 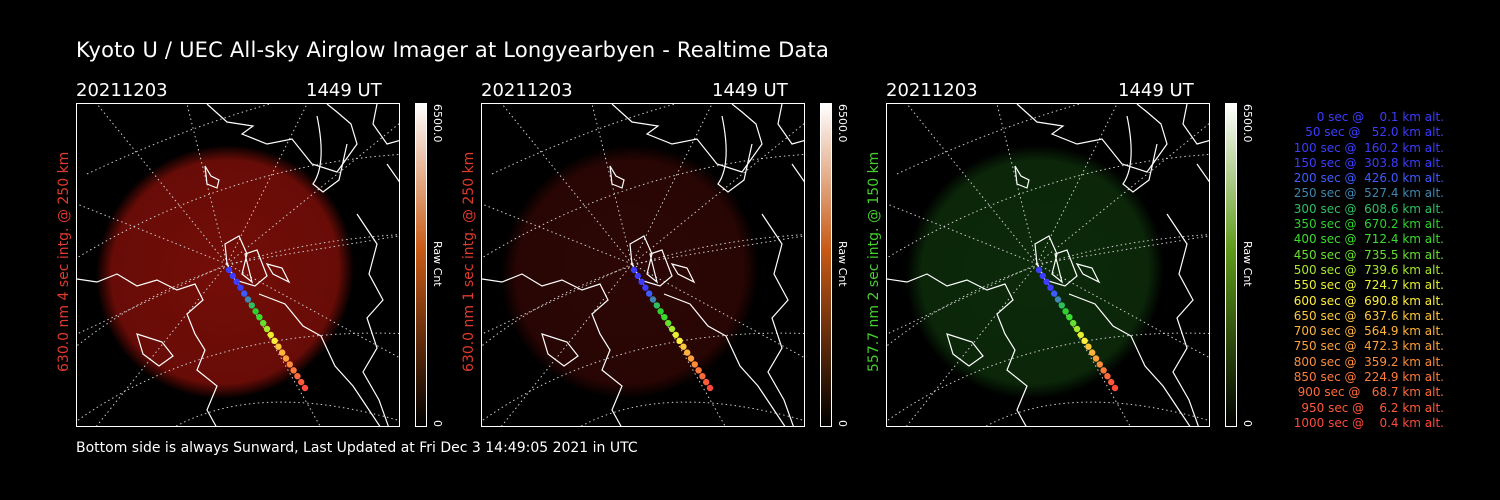 What do you see at coordinates (1368, 300) in the screenshot?
I see `legend-entry: 600 sec @ 690.8 km alt.` at bounding box center [1368, 300].